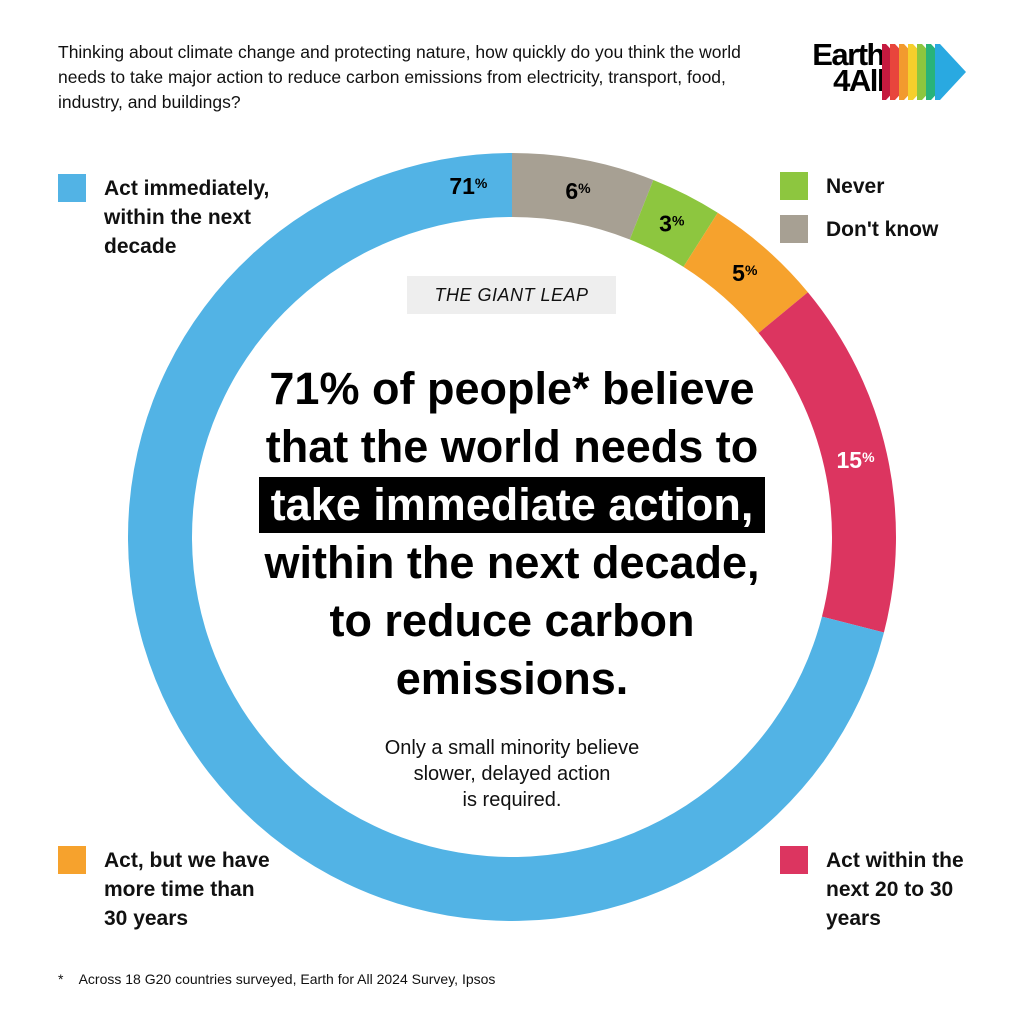 This screenshot has height=1024, width=1024. What do you see at coordinates (794, 186) in the screenshot?
I see `legend-swatch-green` at bounding box center [794, 186].